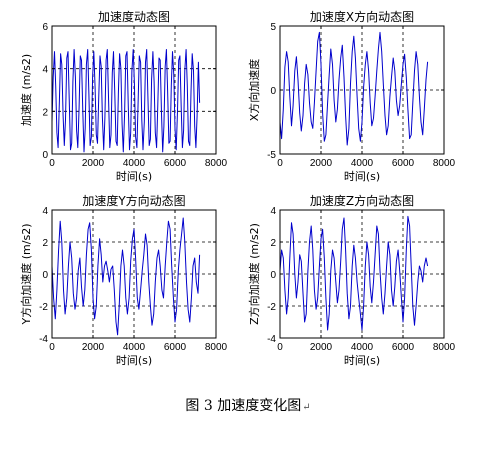 This screenshot has width=496, height=453. What do you see at coordinates (271, 155) in the screenshot?
I see `y-tick-label: -5` at bounding box center [271, 155].